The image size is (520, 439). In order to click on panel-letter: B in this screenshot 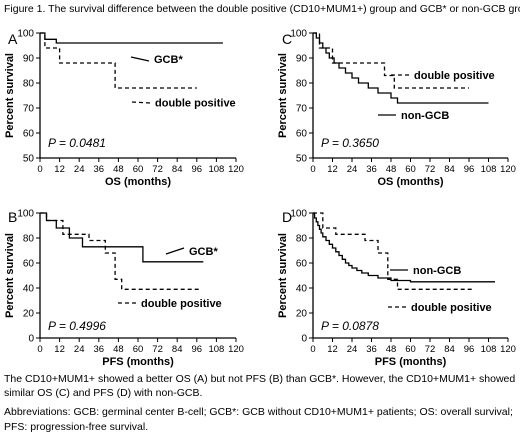, I will do `click(12, 217)`.